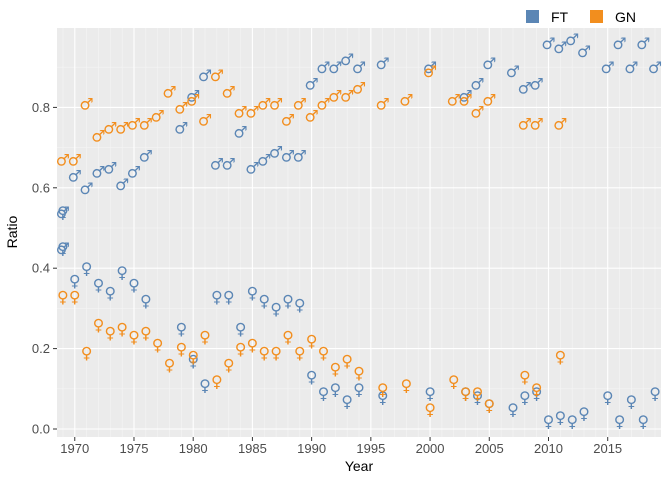 The image size is (672, 480). Describe the element at coordinates (44, 268) in the screenshot. I see `y-axis-ticks: 0.0 0.2 0.4 0.6 0.8` at that location.